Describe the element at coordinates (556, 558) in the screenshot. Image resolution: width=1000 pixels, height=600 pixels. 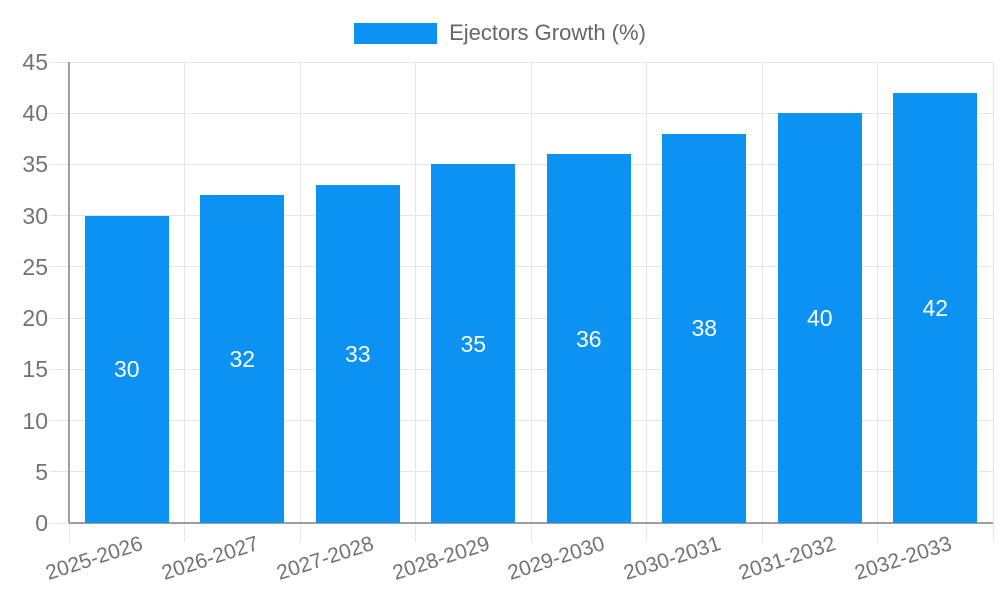
I see `x-axis-tick-label: 2029-2030` at that location.